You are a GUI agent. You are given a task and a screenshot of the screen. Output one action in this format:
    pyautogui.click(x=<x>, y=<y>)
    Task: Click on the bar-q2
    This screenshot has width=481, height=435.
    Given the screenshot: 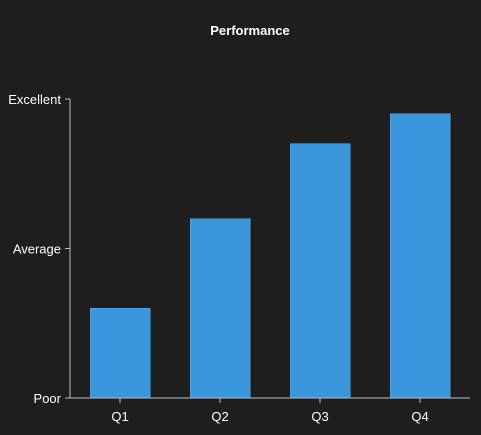 What is the action you would take?
    pyautogui.click(x=220, y=308)
    